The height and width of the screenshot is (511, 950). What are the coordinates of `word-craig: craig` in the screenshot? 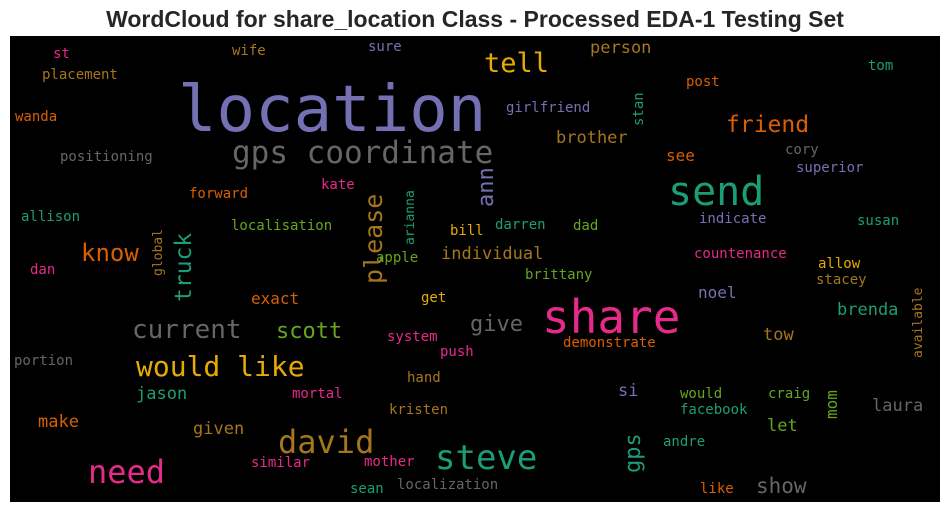 It's located at (789, 394).